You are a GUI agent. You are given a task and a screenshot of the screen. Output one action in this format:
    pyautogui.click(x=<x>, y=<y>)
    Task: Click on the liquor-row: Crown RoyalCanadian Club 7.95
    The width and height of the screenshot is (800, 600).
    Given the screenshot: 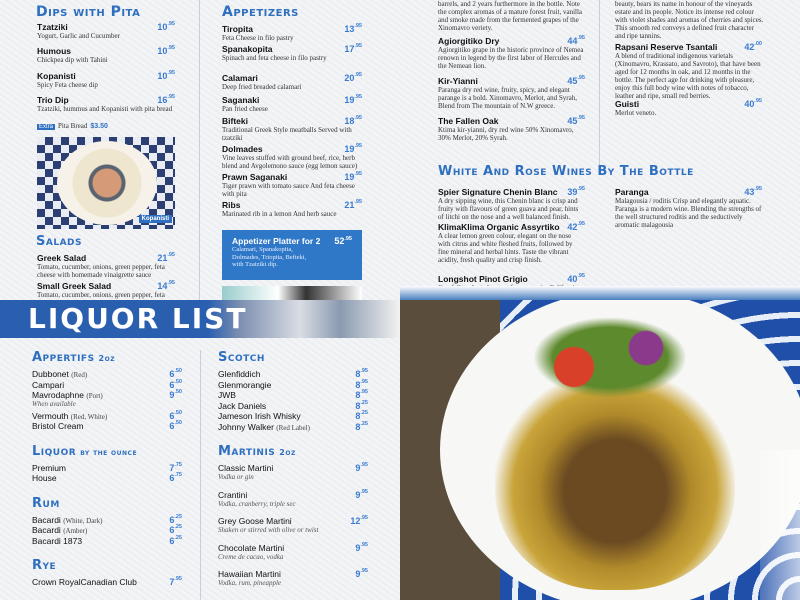 What is the action you would take?
    pyautogui.click(x=107, y=581)
    